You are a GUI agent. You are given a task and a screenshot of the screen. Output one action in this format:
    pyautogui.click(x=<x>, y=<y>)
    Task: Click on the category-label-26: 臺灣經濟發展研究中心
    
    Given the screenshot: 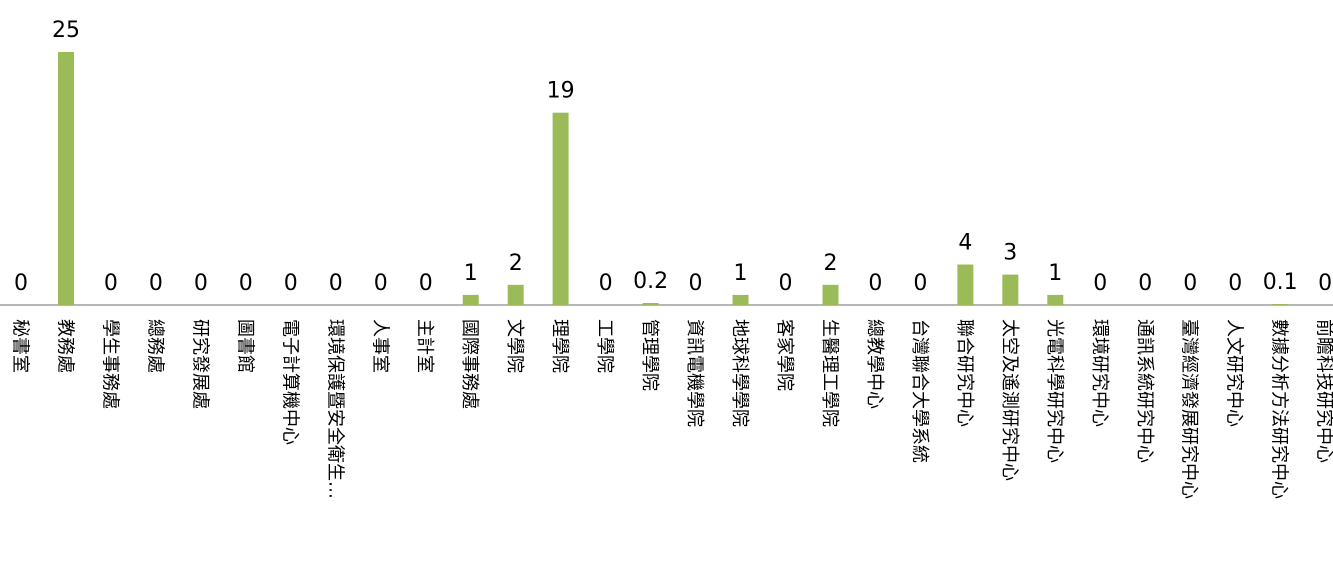 What is the action you would take?
    pyautogui.click(x=1189, y=409)
    